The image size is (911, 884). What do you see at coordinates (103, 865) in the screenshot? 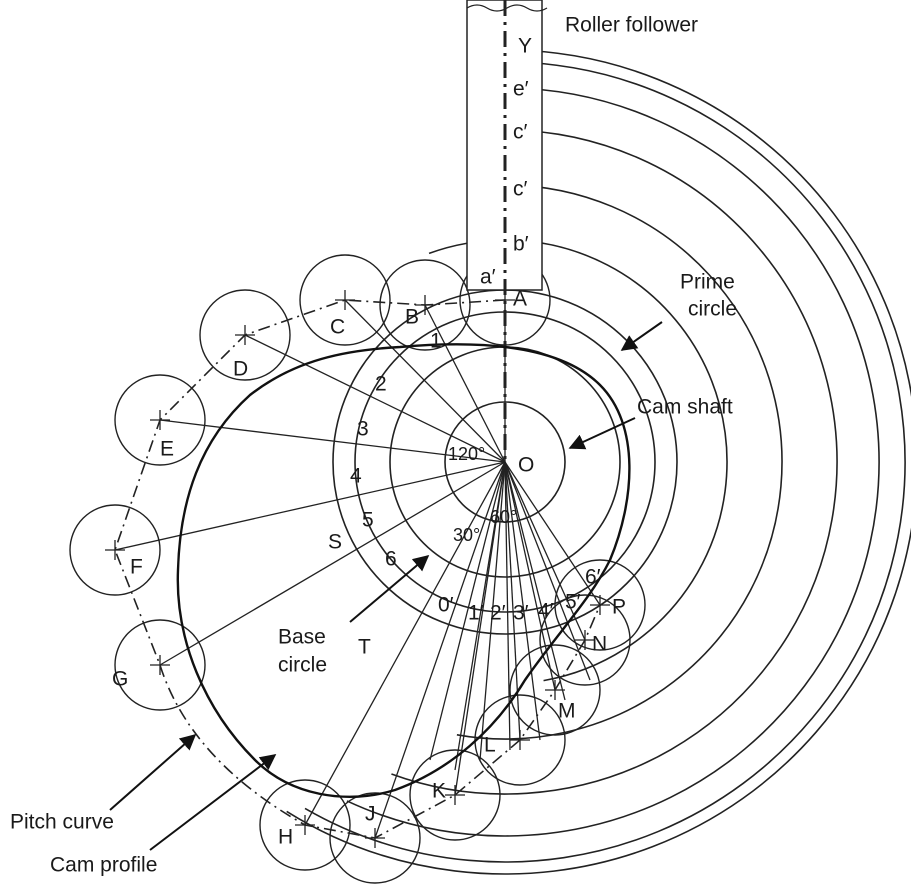
I see `callout: Cam profile` at bounding box center [103, 865].